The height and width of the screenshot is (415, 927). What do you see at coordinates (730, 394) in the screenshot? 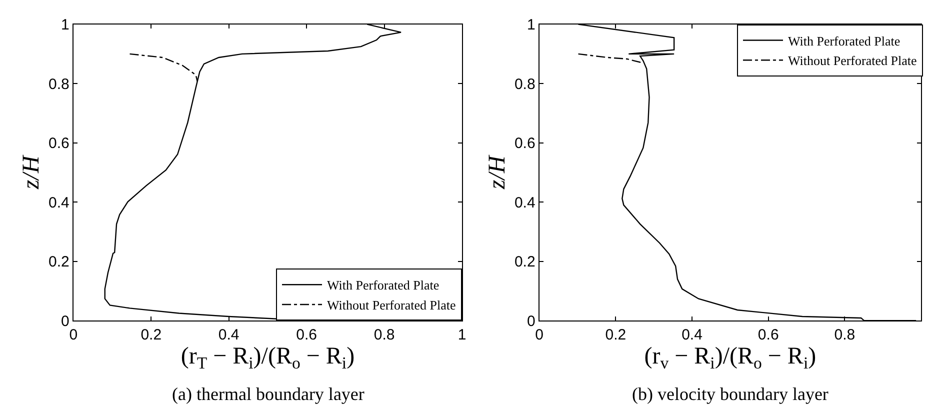
I see `text: (b) velocity boundary layer` at bounding box center [730, 394].